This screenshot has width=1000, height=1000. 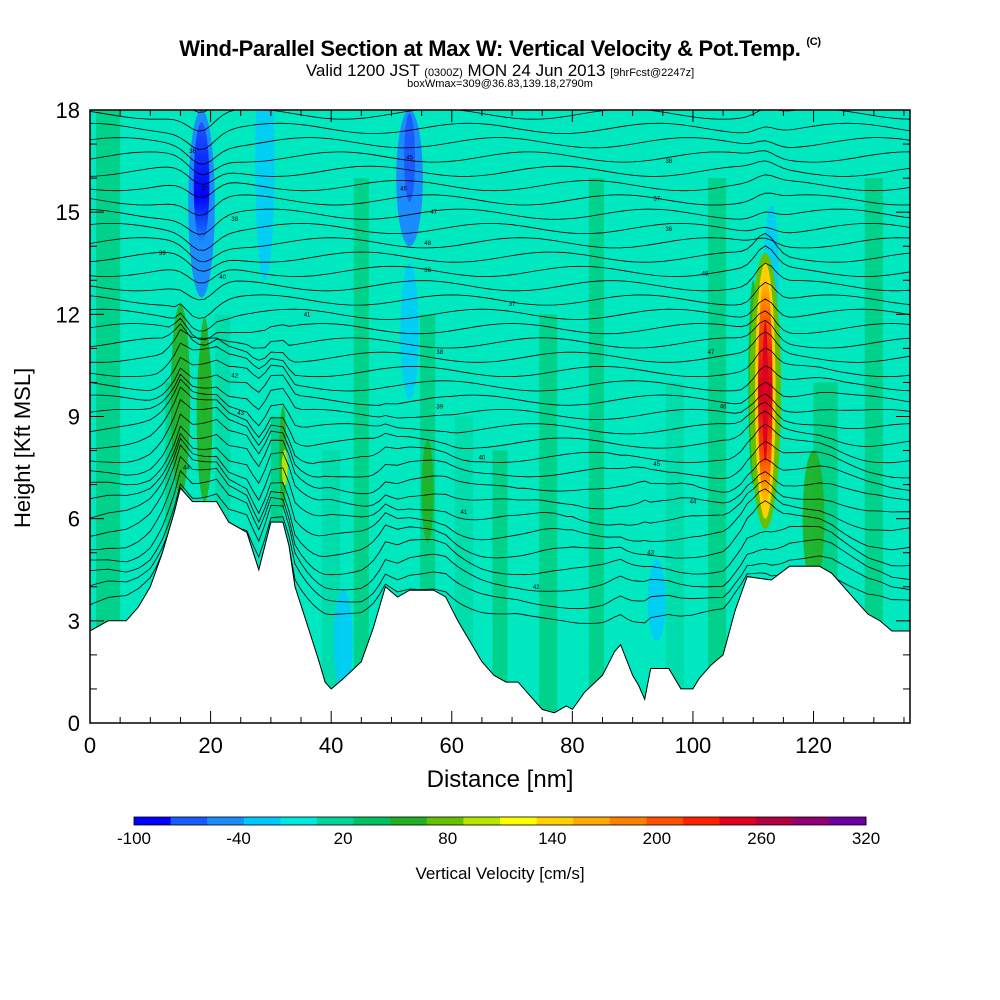 I want to click on y-tick-label: 9, so click(x=74, y=417).